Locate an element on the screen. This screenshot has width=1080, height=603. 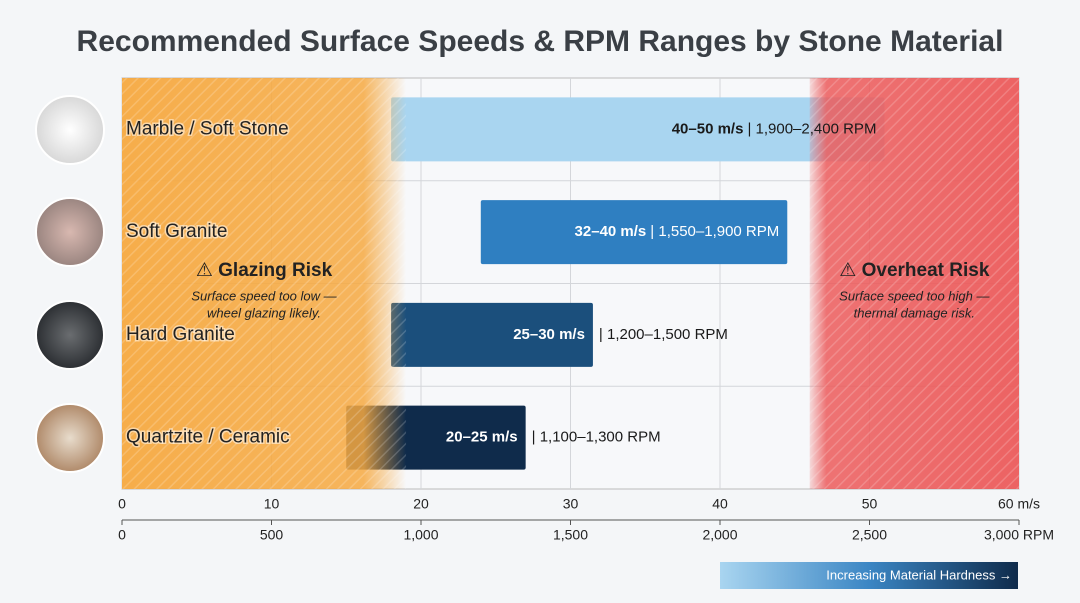
category-label: Hard Granite is located at coordinates (180, 334).